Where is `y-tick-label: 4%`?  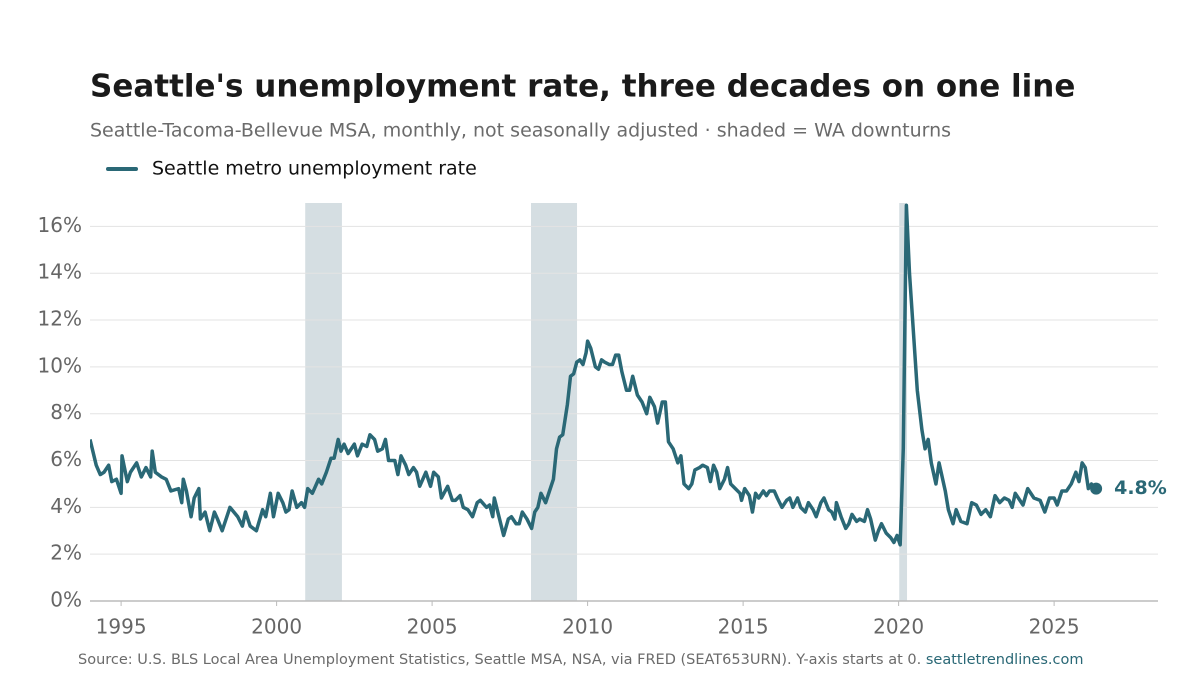 y-tick-label: 4% is located at coordinates (66, 506).